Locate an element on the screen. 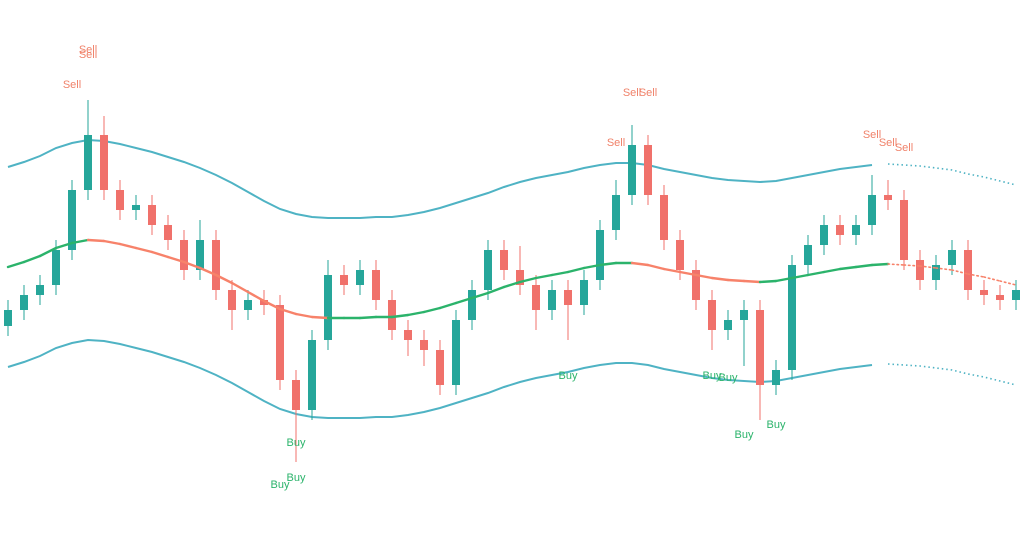 The width and height of the screenshot is (1024, 536). band-line is located at coordinates (440, 378).